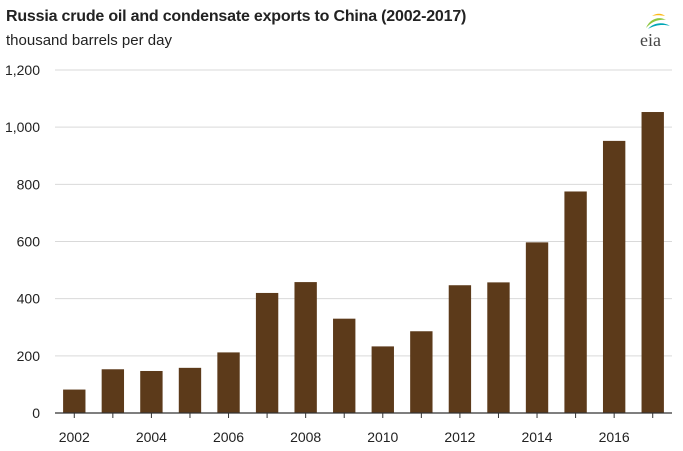 The image size is (683, 451). I want to click on eia-logo-icon, so click(658, 21).